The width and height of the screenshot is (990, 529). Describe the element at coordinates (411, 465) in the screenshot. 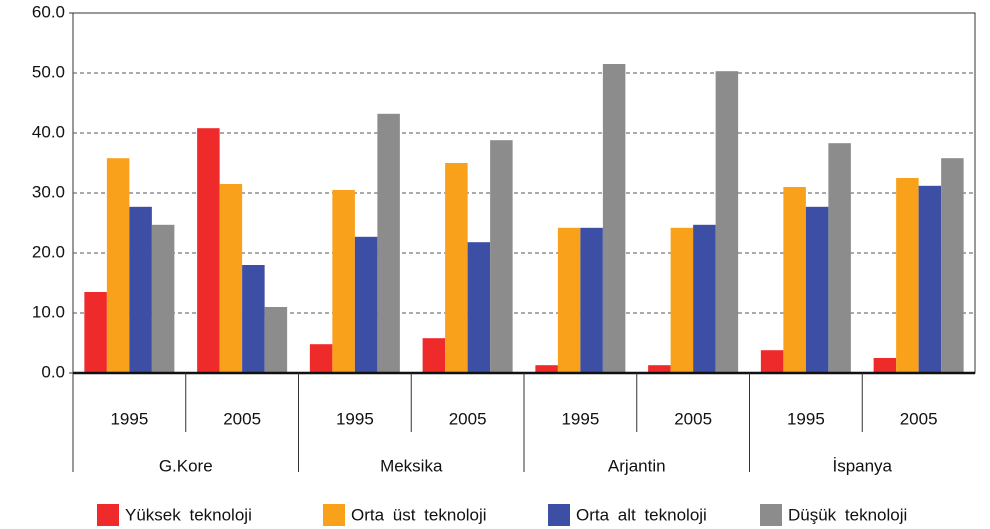

I see `group-label: Meksika` at that location.